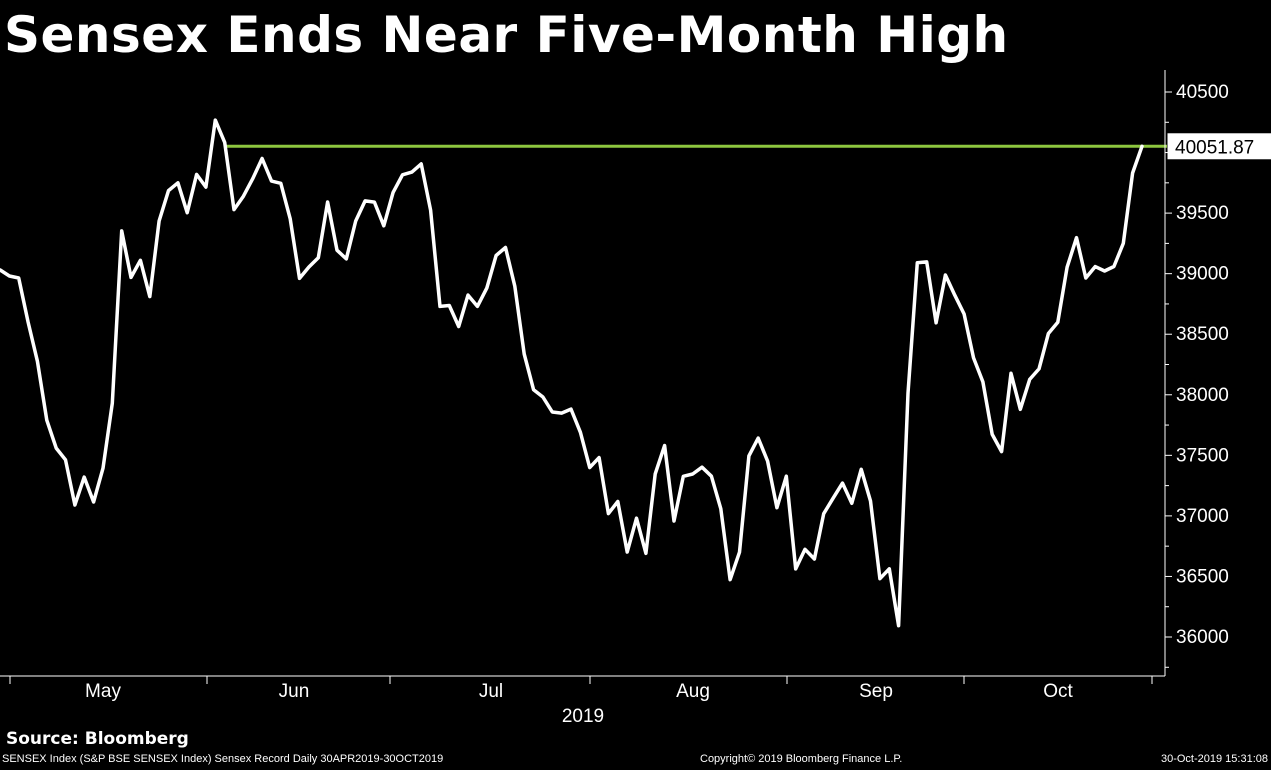 The height and width of the screenshot is (770, 1271). I want to click on x-tick-label: Jun, so click(294, 691).